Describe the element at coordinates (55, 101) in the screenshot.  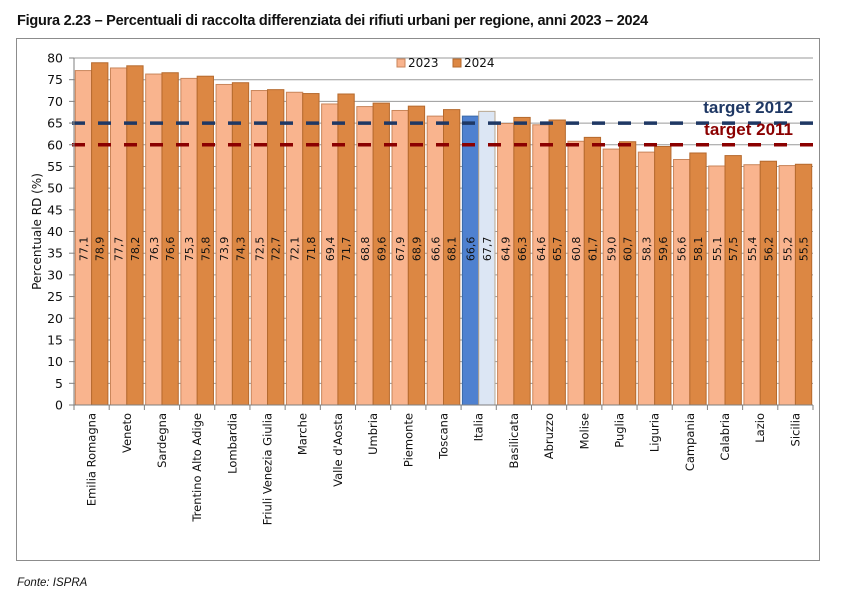
I see `y-tick-label: 70` at that location.